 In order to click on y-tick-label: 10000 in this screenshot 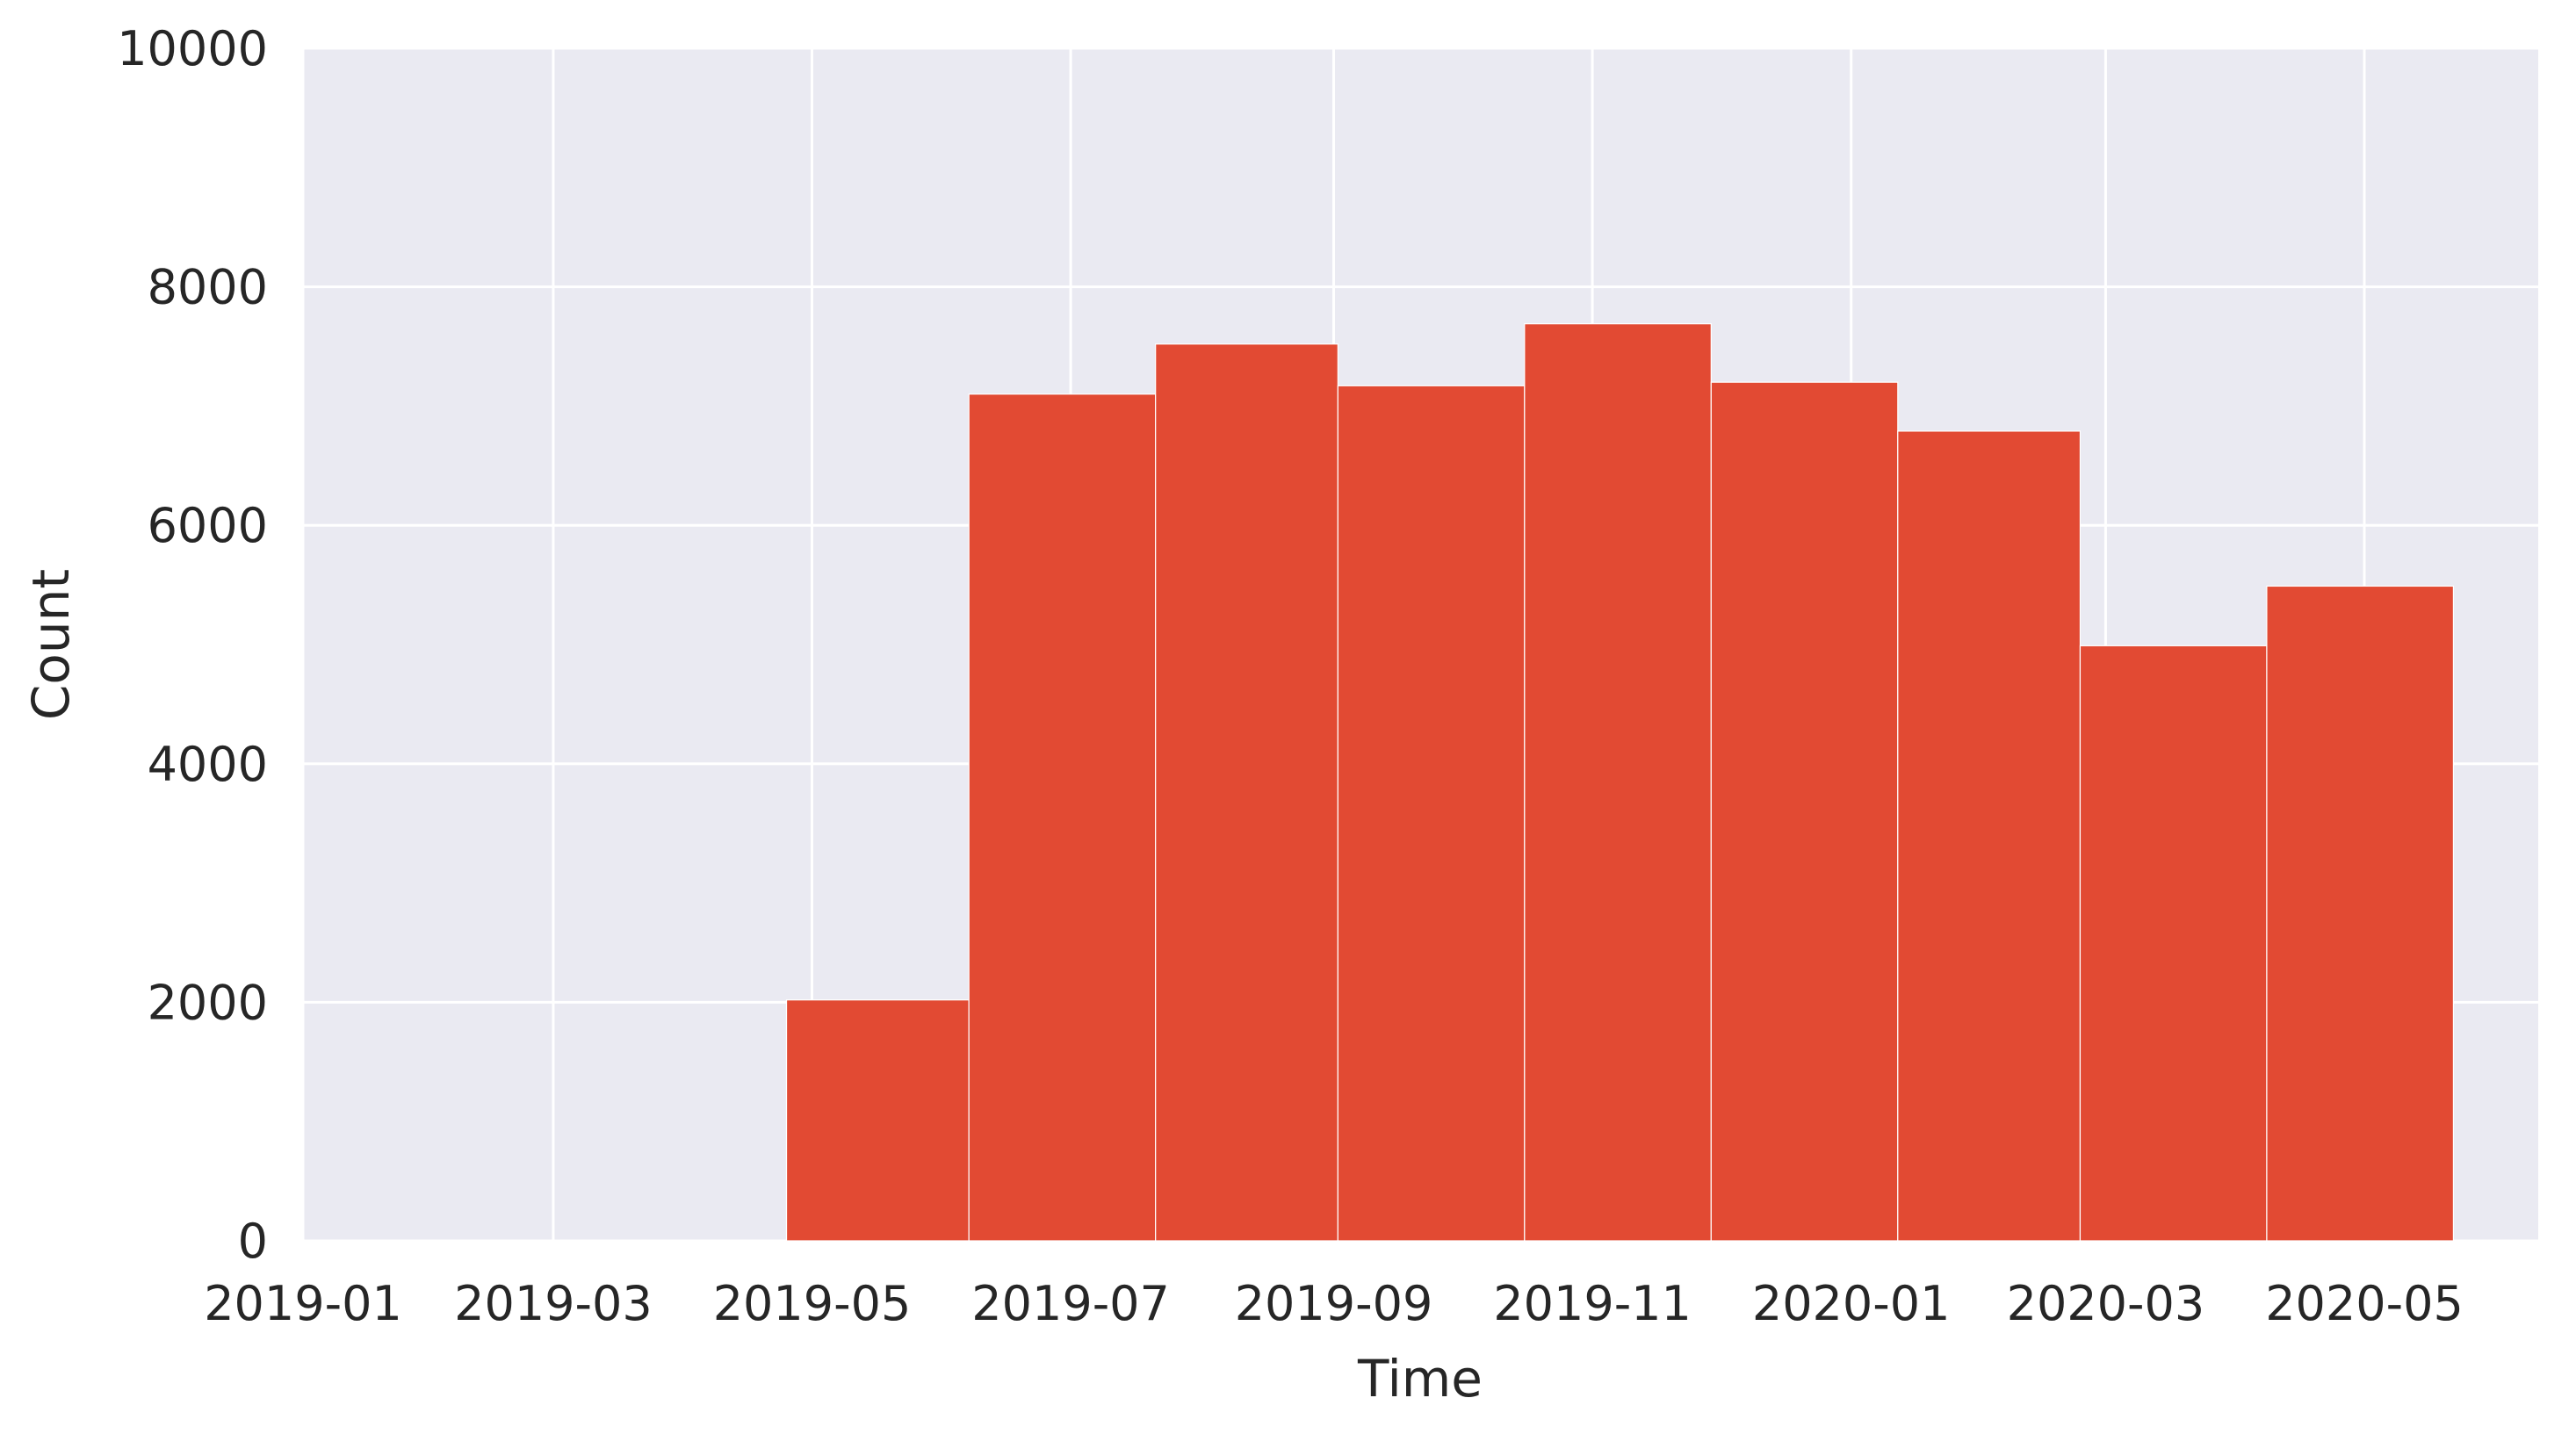, I will do `click(192, 48)`.